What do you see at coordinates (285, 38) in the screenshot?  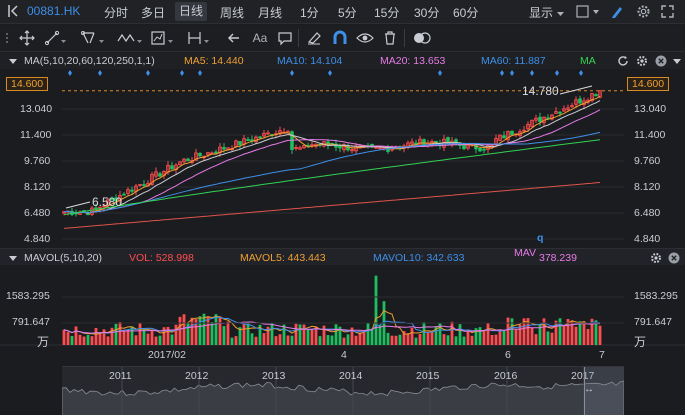 I see `comment-icon` at bounding box center [285, 38].